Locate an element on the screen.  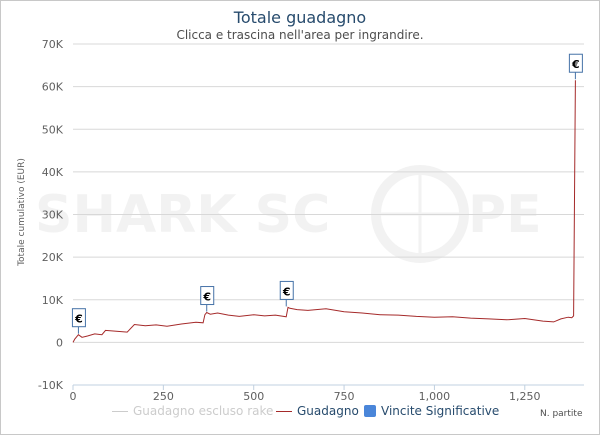
x-axis-label: N. partite is located at coordinates (561, 414).